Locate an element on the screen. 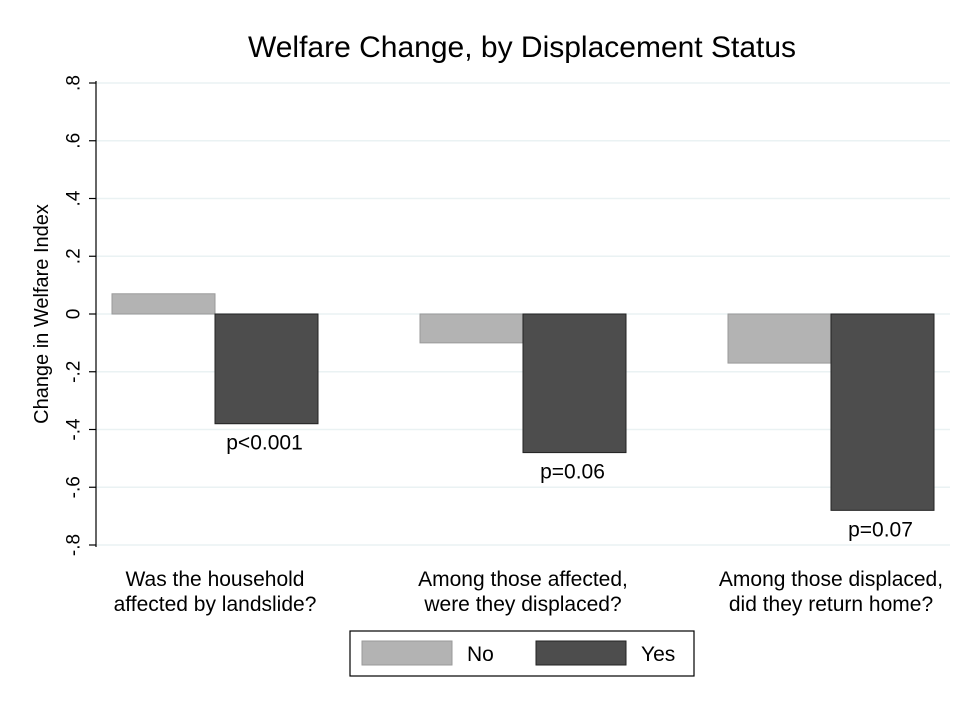 This screenshot has width=974, height=709. y-tick-label: -.2 is located at coordinates (74, 372).